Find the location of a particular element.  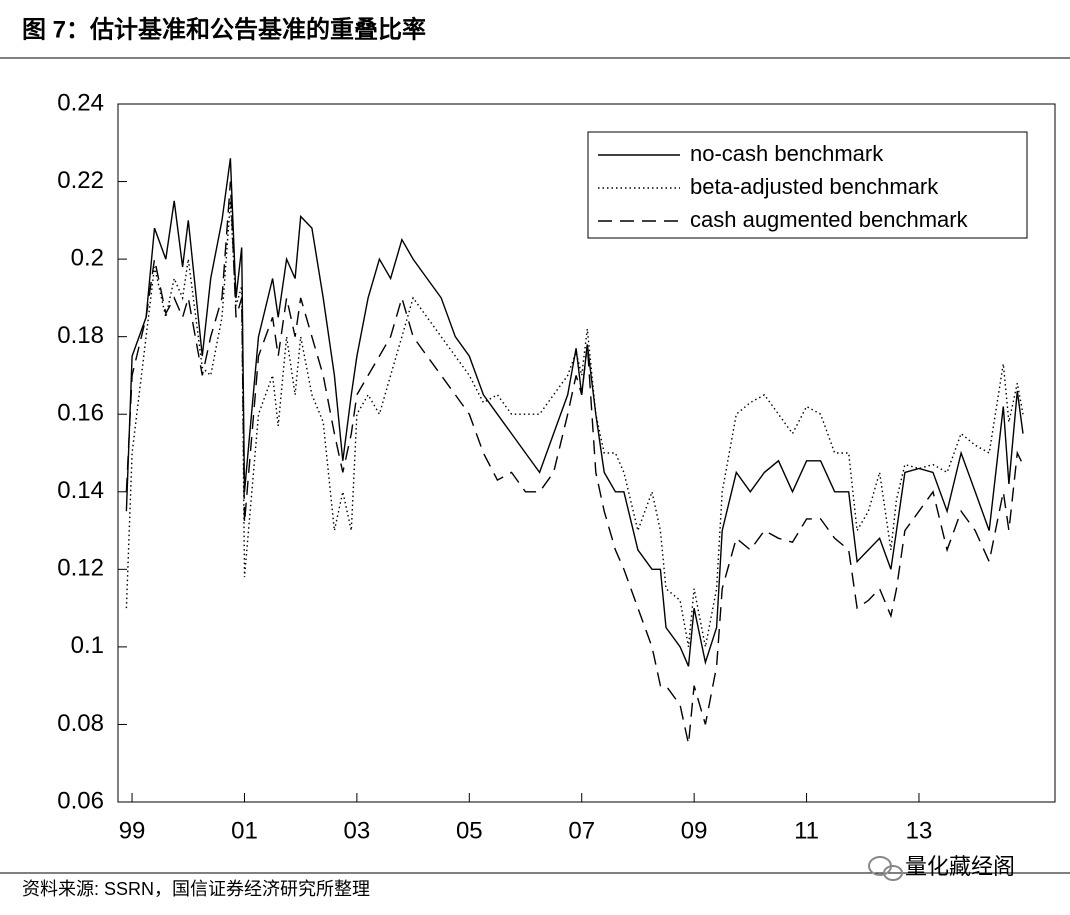

y-tick-label: 0.2 is located at coordinates (87, 257).